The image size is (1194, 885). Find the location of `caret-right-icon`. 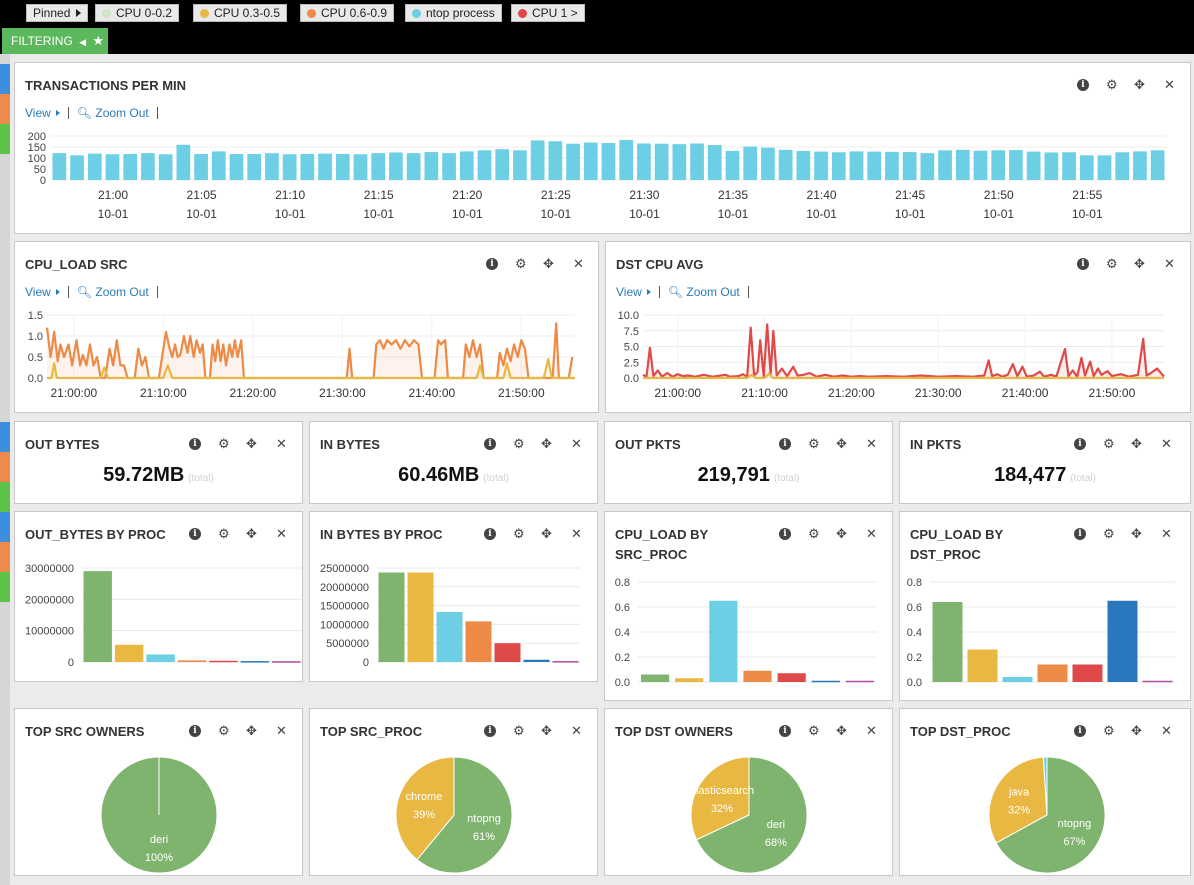

caret-right-icon is located at coordinates (57, 292).